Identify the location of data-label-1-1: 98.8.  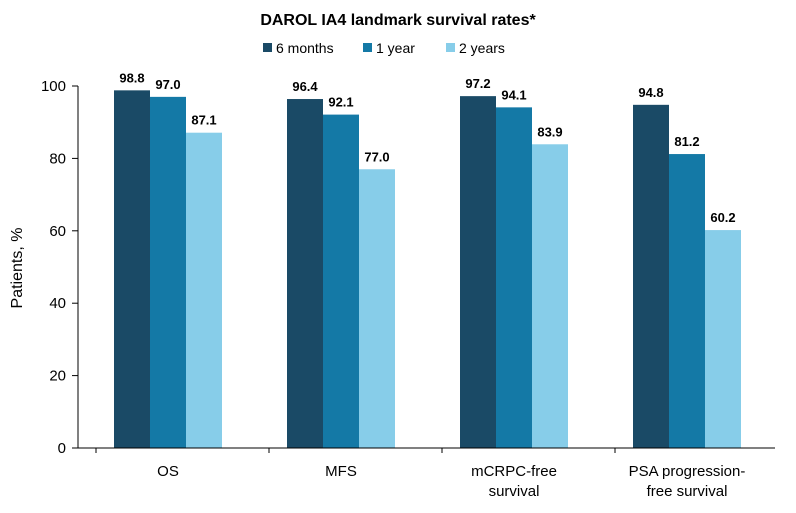
(131, 77).